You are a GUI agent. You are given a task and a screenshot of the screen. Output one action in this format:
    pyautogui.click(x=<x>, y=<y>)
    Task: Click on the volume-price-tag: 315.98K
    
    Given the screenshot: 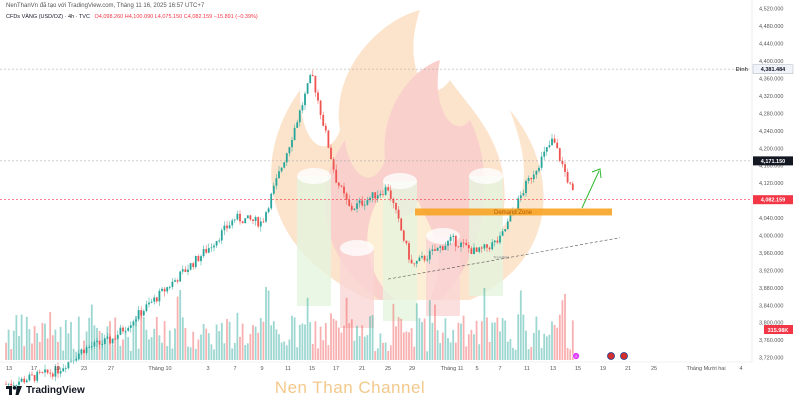 What is the action you would take?
    pyautogui.click(x=778, y=329)
    